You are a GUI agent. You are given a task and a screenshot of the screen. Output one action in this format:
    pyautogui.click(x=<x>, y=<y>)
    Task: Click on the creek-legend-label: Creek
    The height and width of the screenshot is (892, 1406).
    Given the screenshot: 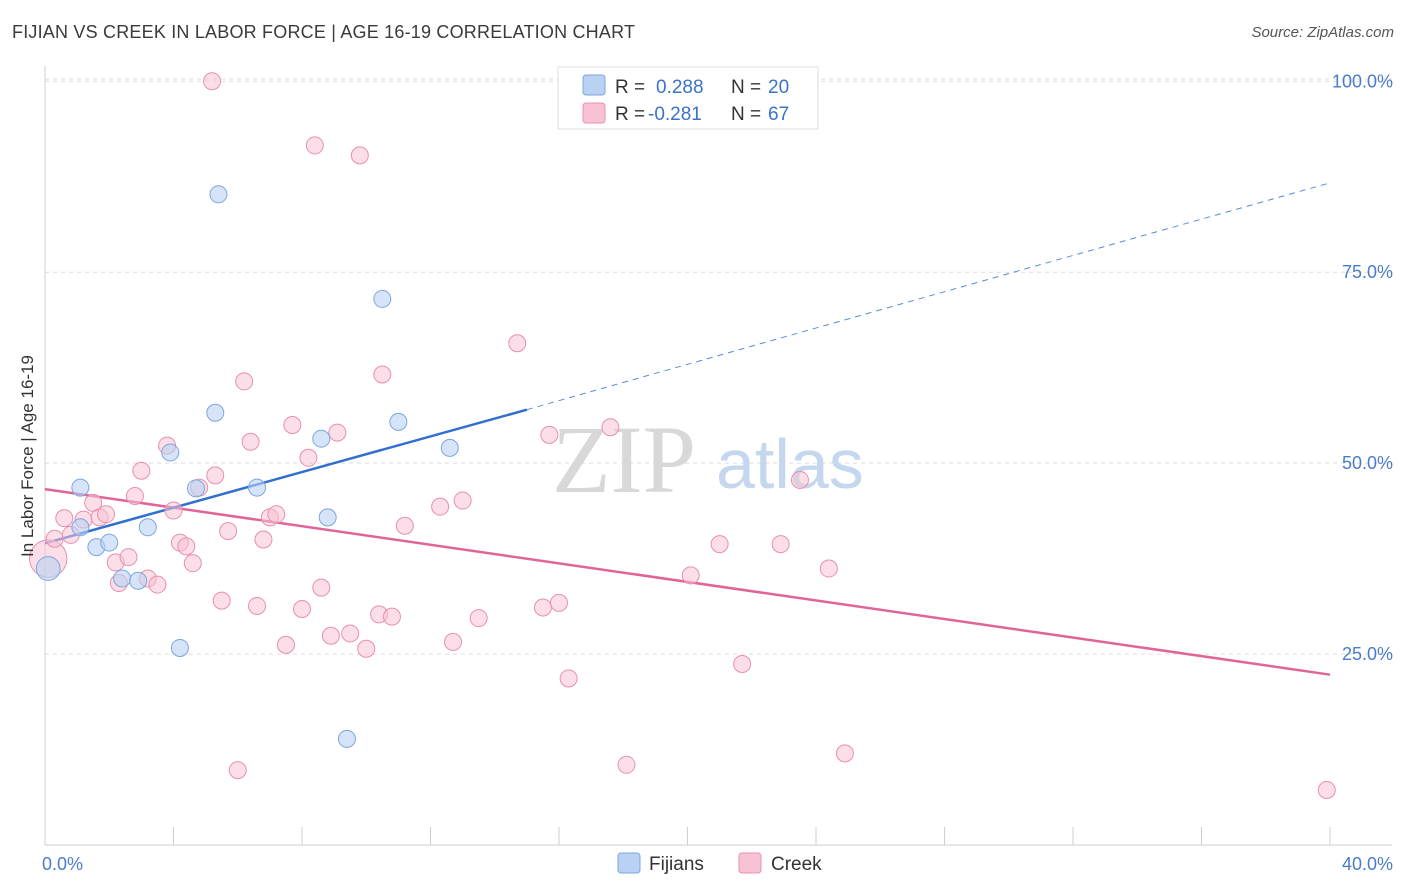 What is the action you would take?
    pyautogui.click(x=796, y=864)
    